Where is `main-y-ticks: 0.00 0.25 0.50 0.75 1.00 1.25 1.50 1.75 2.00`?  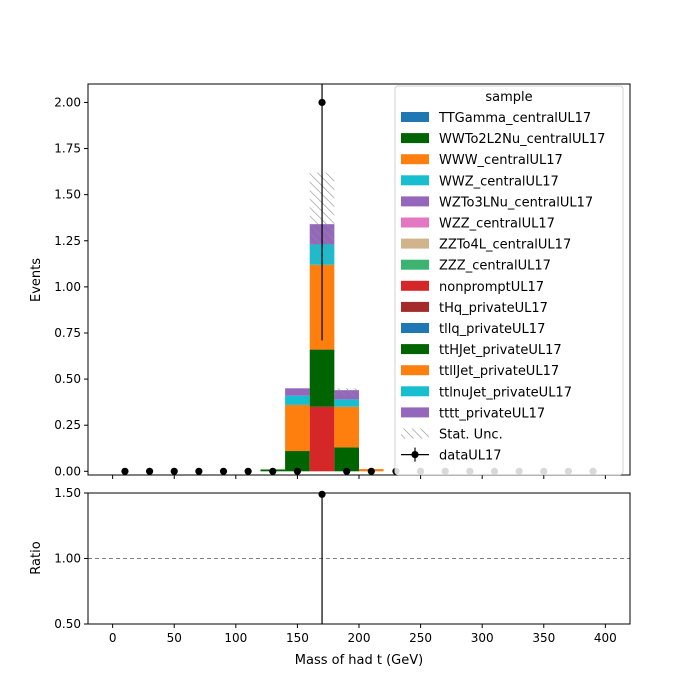
main-y-ticks: 0.00 0.25 0.50 0.75 1.00 1.25 1.50 1.75 2.00 is located at coordinates (71, 286).